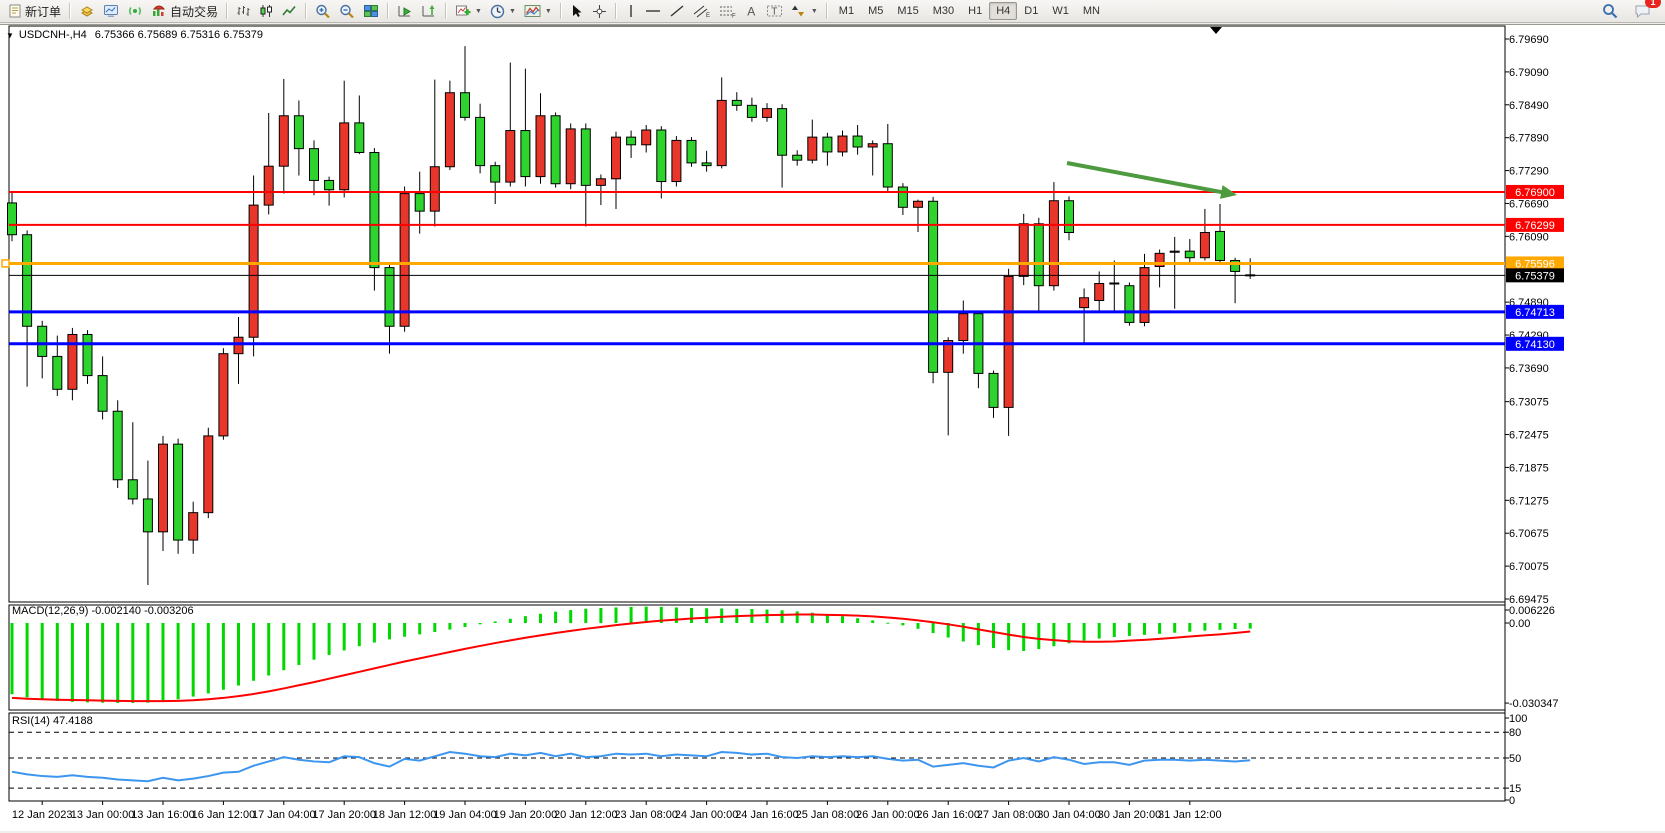 This screenshot has width=1665, height=833. I want to click on candle-chart-button, so click(266, 11).